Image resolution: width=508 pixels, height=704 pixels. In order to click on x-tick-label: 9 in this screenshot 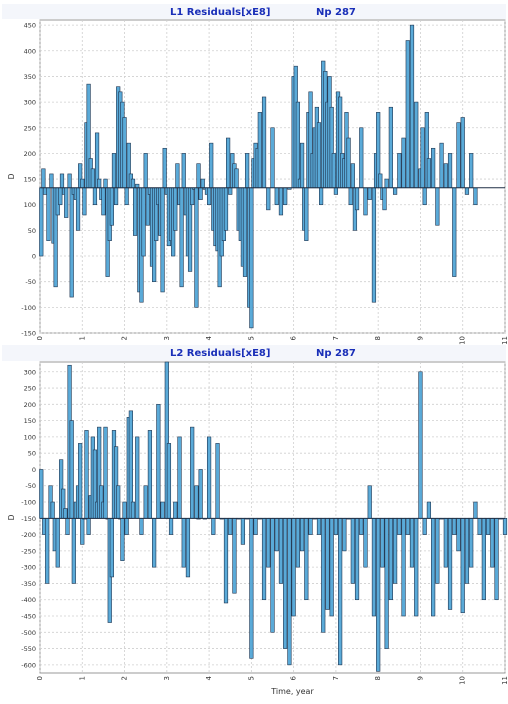, I will do `click(420, 338)`.